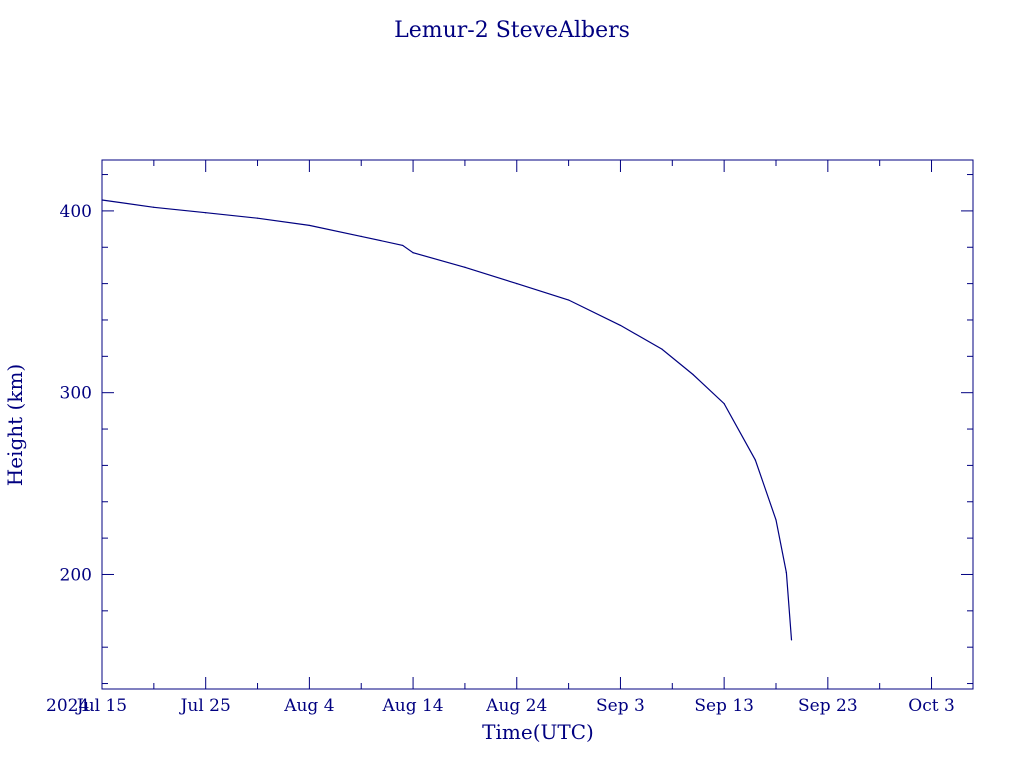  What do you see at coordinates (828, 706) in the screenshot?
I see `x-tick-label: Sep 23` at bounding box center [828, 706].